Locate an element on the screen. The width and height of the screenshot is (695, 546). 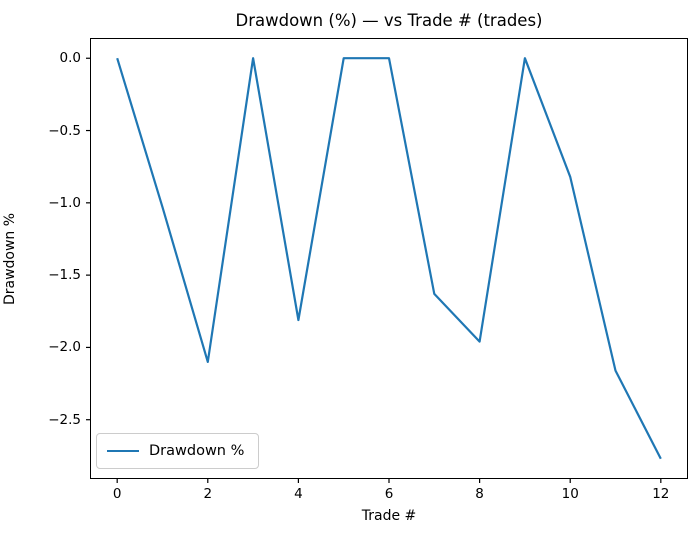
x-tick-label: 4 is located at coordinates (298, 494).